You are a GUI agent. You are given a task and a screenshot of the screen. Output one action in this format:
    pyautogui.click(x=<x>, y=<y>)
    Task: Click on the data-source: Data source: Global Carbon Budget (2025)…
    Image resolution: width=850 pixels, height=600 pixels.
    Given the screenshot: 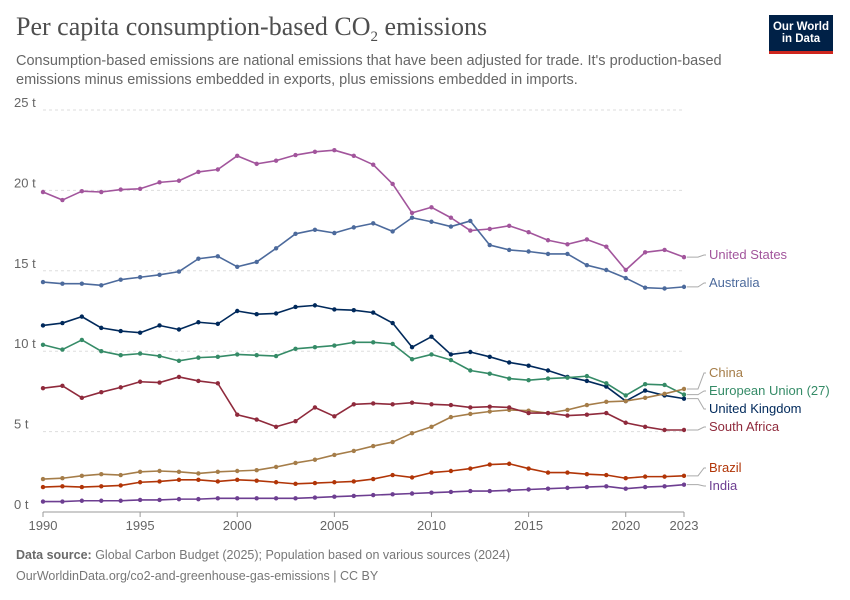 What is the action you would take?
    pyautogui.click(x=263, y=555)
    